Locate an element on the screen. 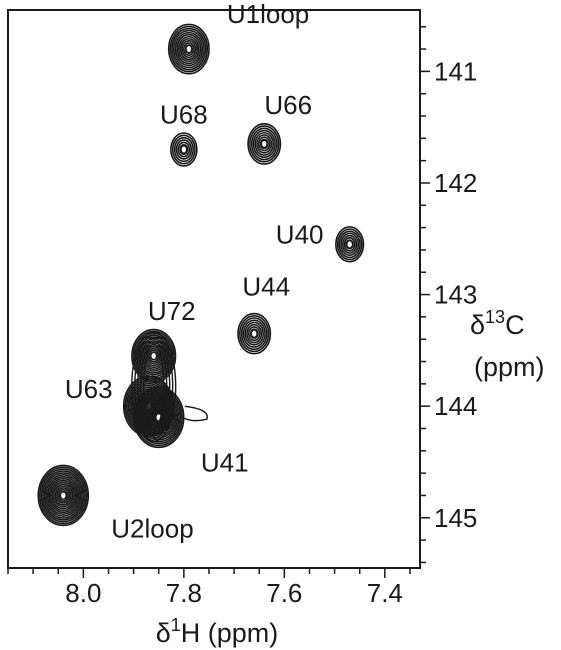  peak-label-u44: U44 is located at coordinates (266, 287).